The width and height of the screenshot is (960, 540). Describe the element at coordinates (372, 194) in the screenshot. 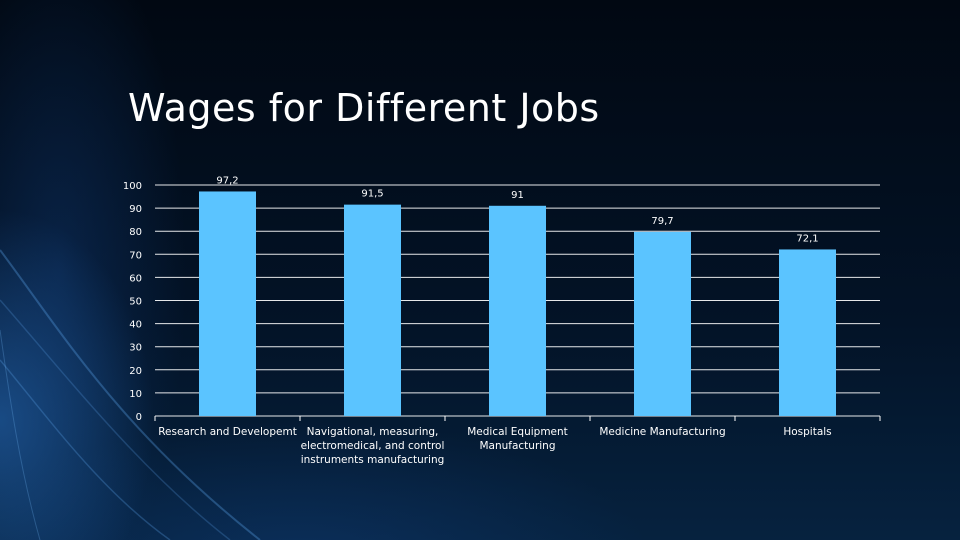

I see `data-label: 91,5` at that location.